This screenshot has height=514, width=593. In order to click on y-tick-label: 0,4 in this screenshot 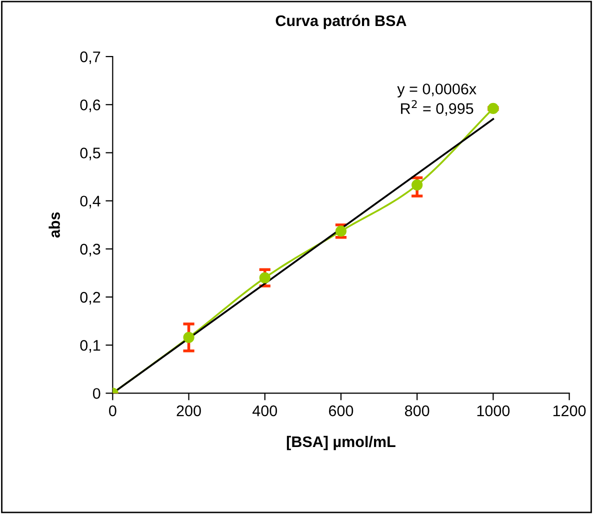, I will do `click(90, 202)`.